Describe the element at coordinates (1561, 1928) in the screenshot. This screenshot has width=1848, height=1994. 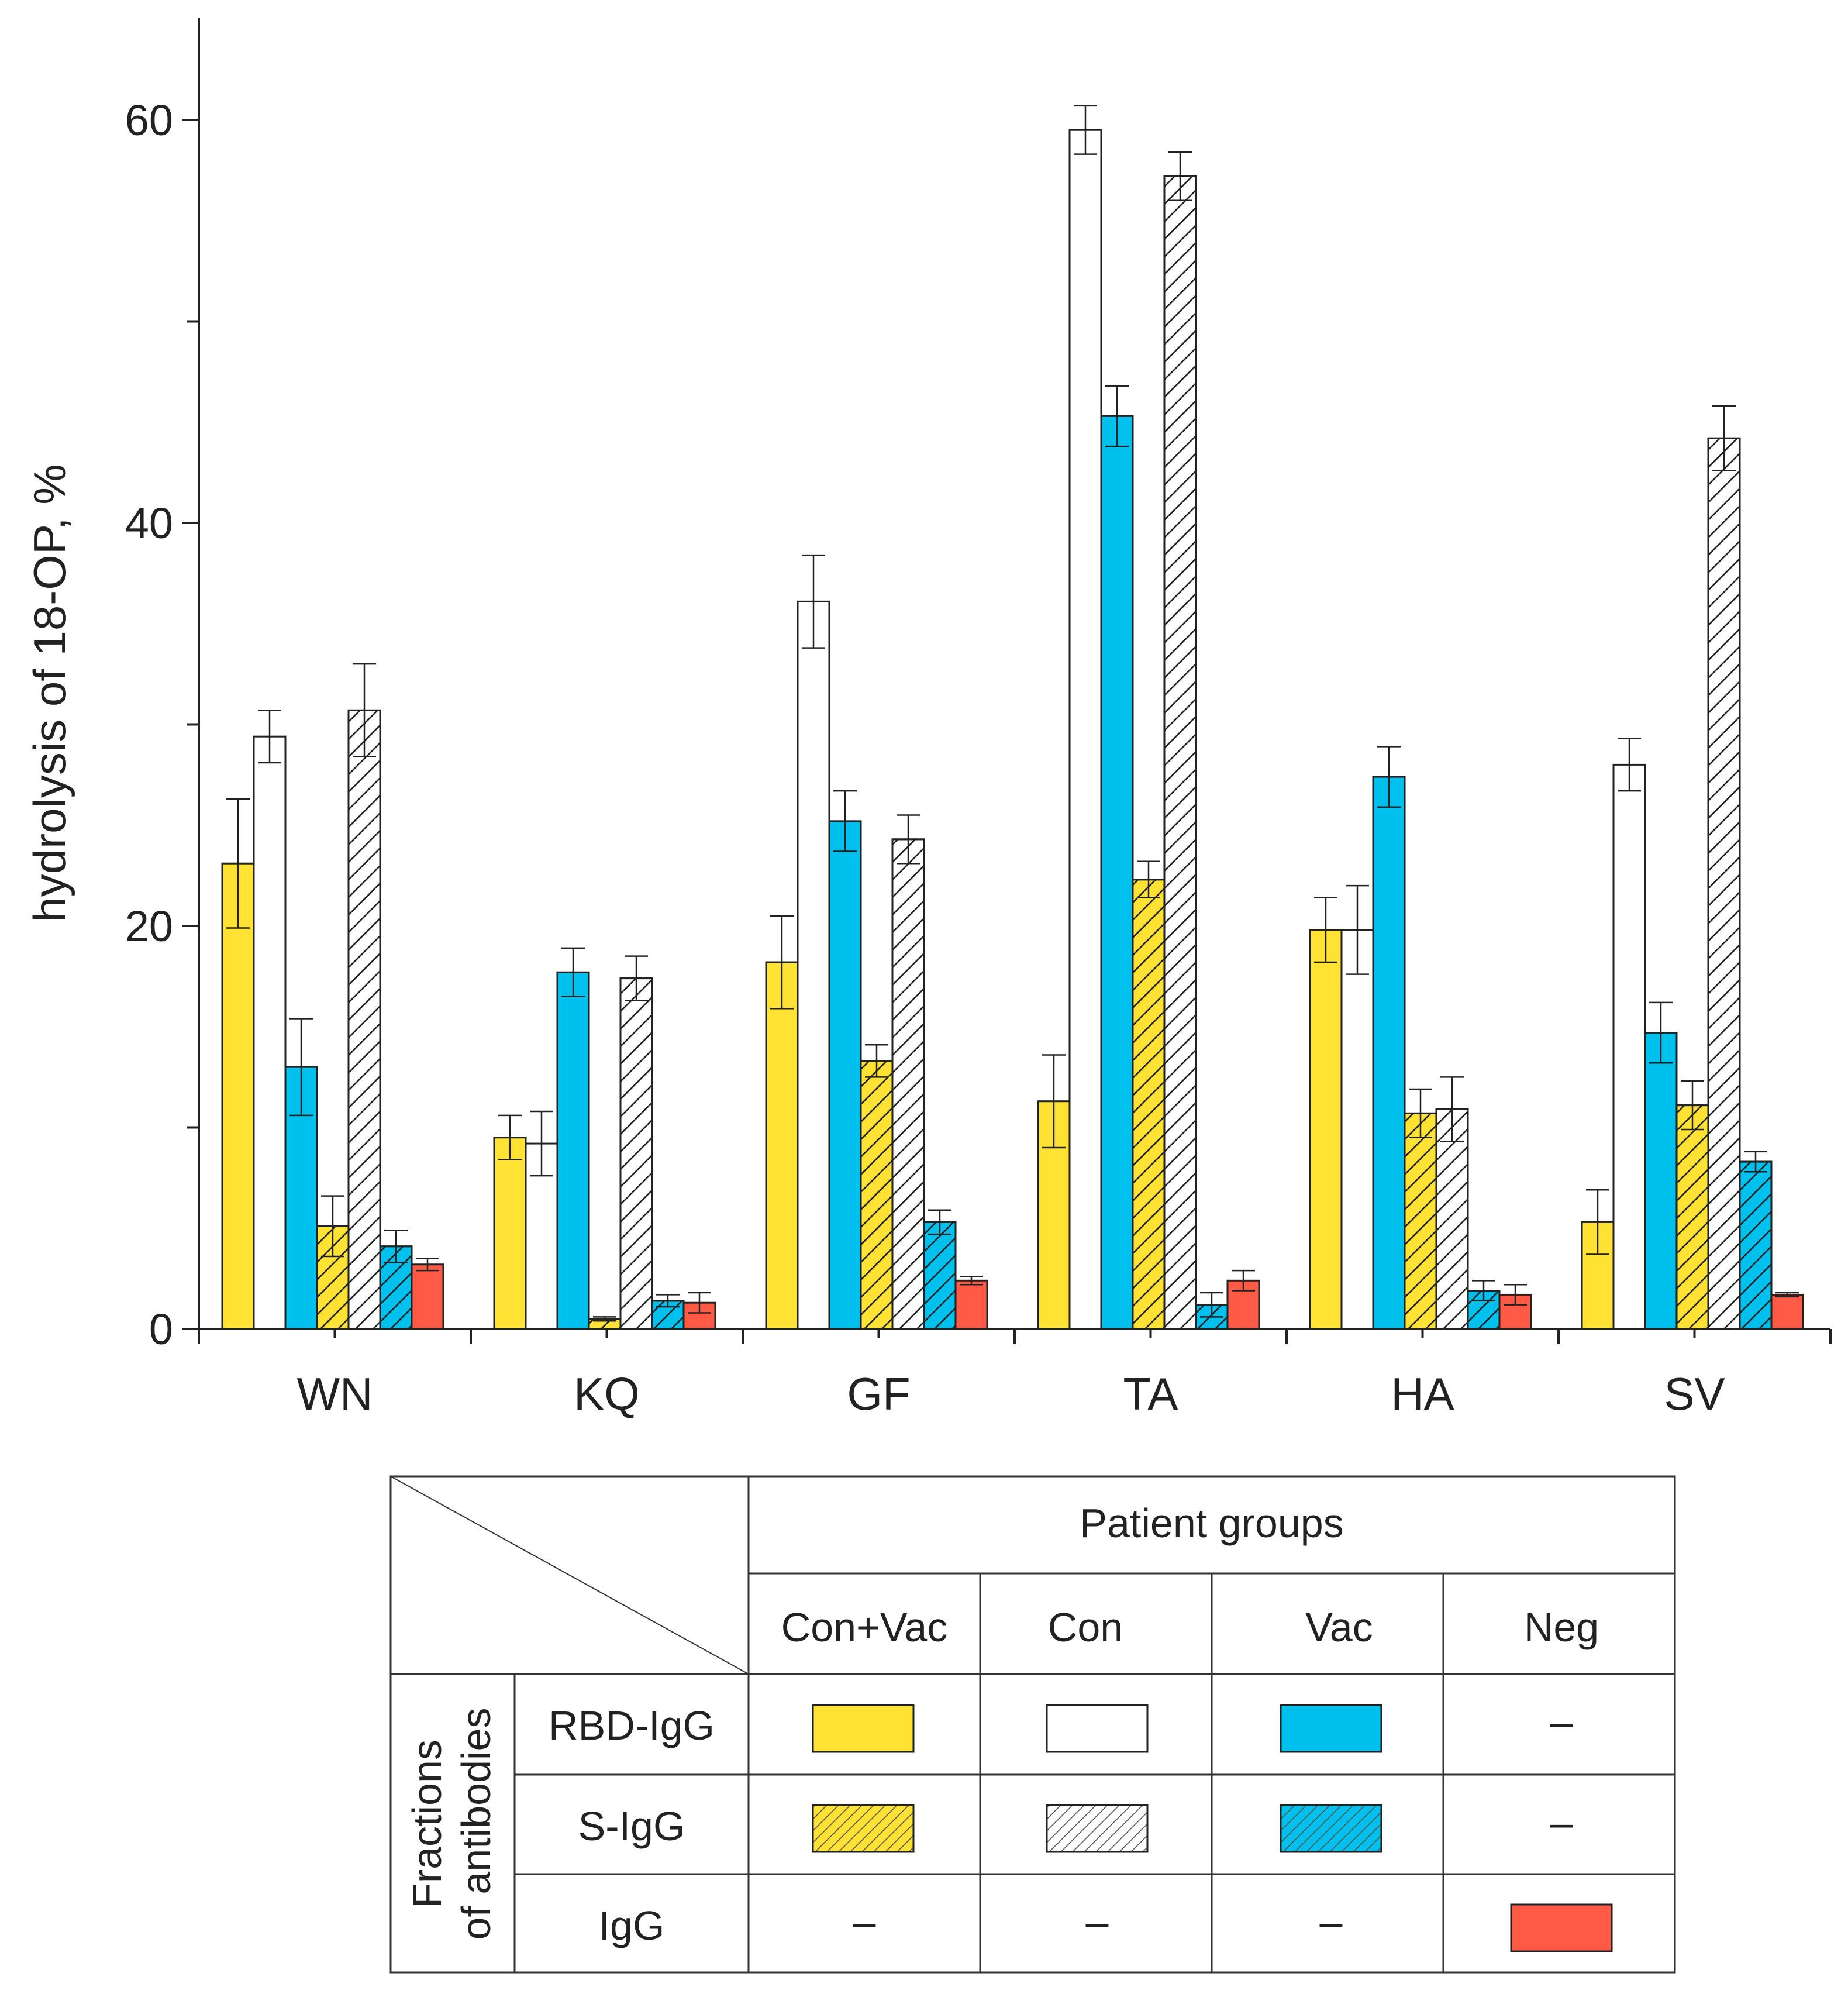
I see `legend-swatch-neg-igg` at that location.